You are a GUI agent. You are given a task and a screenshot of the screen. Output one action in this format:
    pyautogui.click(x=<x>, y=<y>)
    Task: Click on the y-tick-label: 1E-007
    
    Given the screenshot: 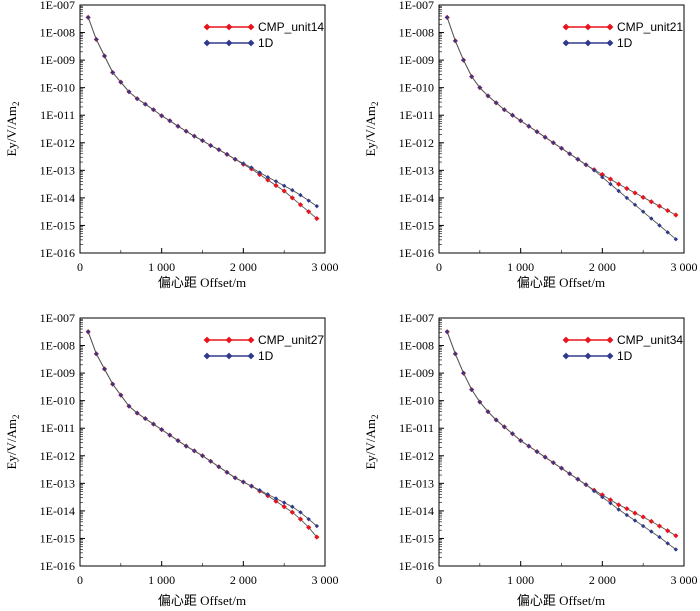 What is the action you would take?
    pyautogui.click(x=57, y=6)
    